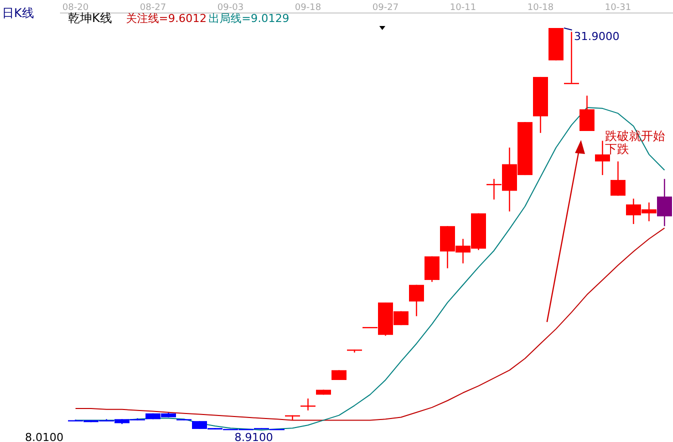  Describe the element at coordinates (540, 8) in the screenshot. I see `x-tick-label: 10-18` at that location.